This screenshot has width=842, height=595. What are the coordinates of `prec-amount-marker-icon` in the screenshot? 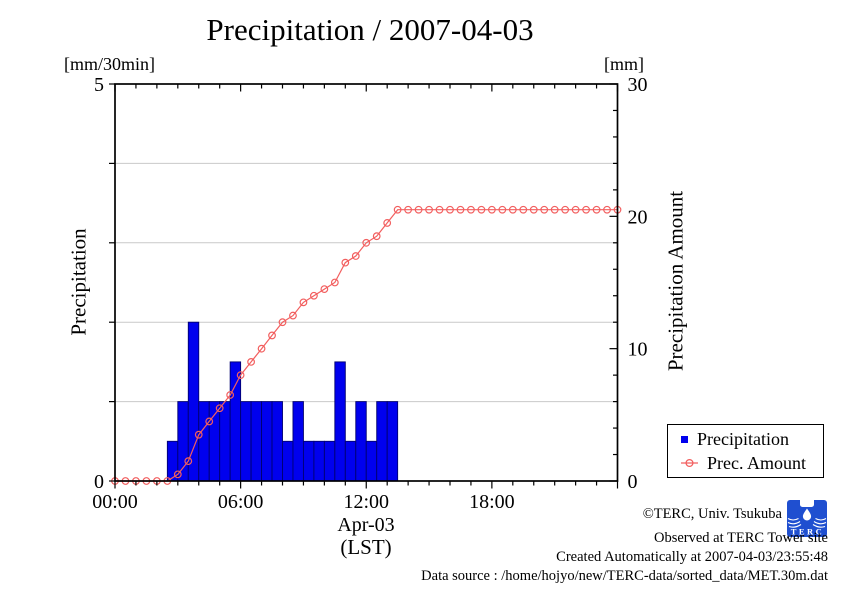 It's located at (689, 462).